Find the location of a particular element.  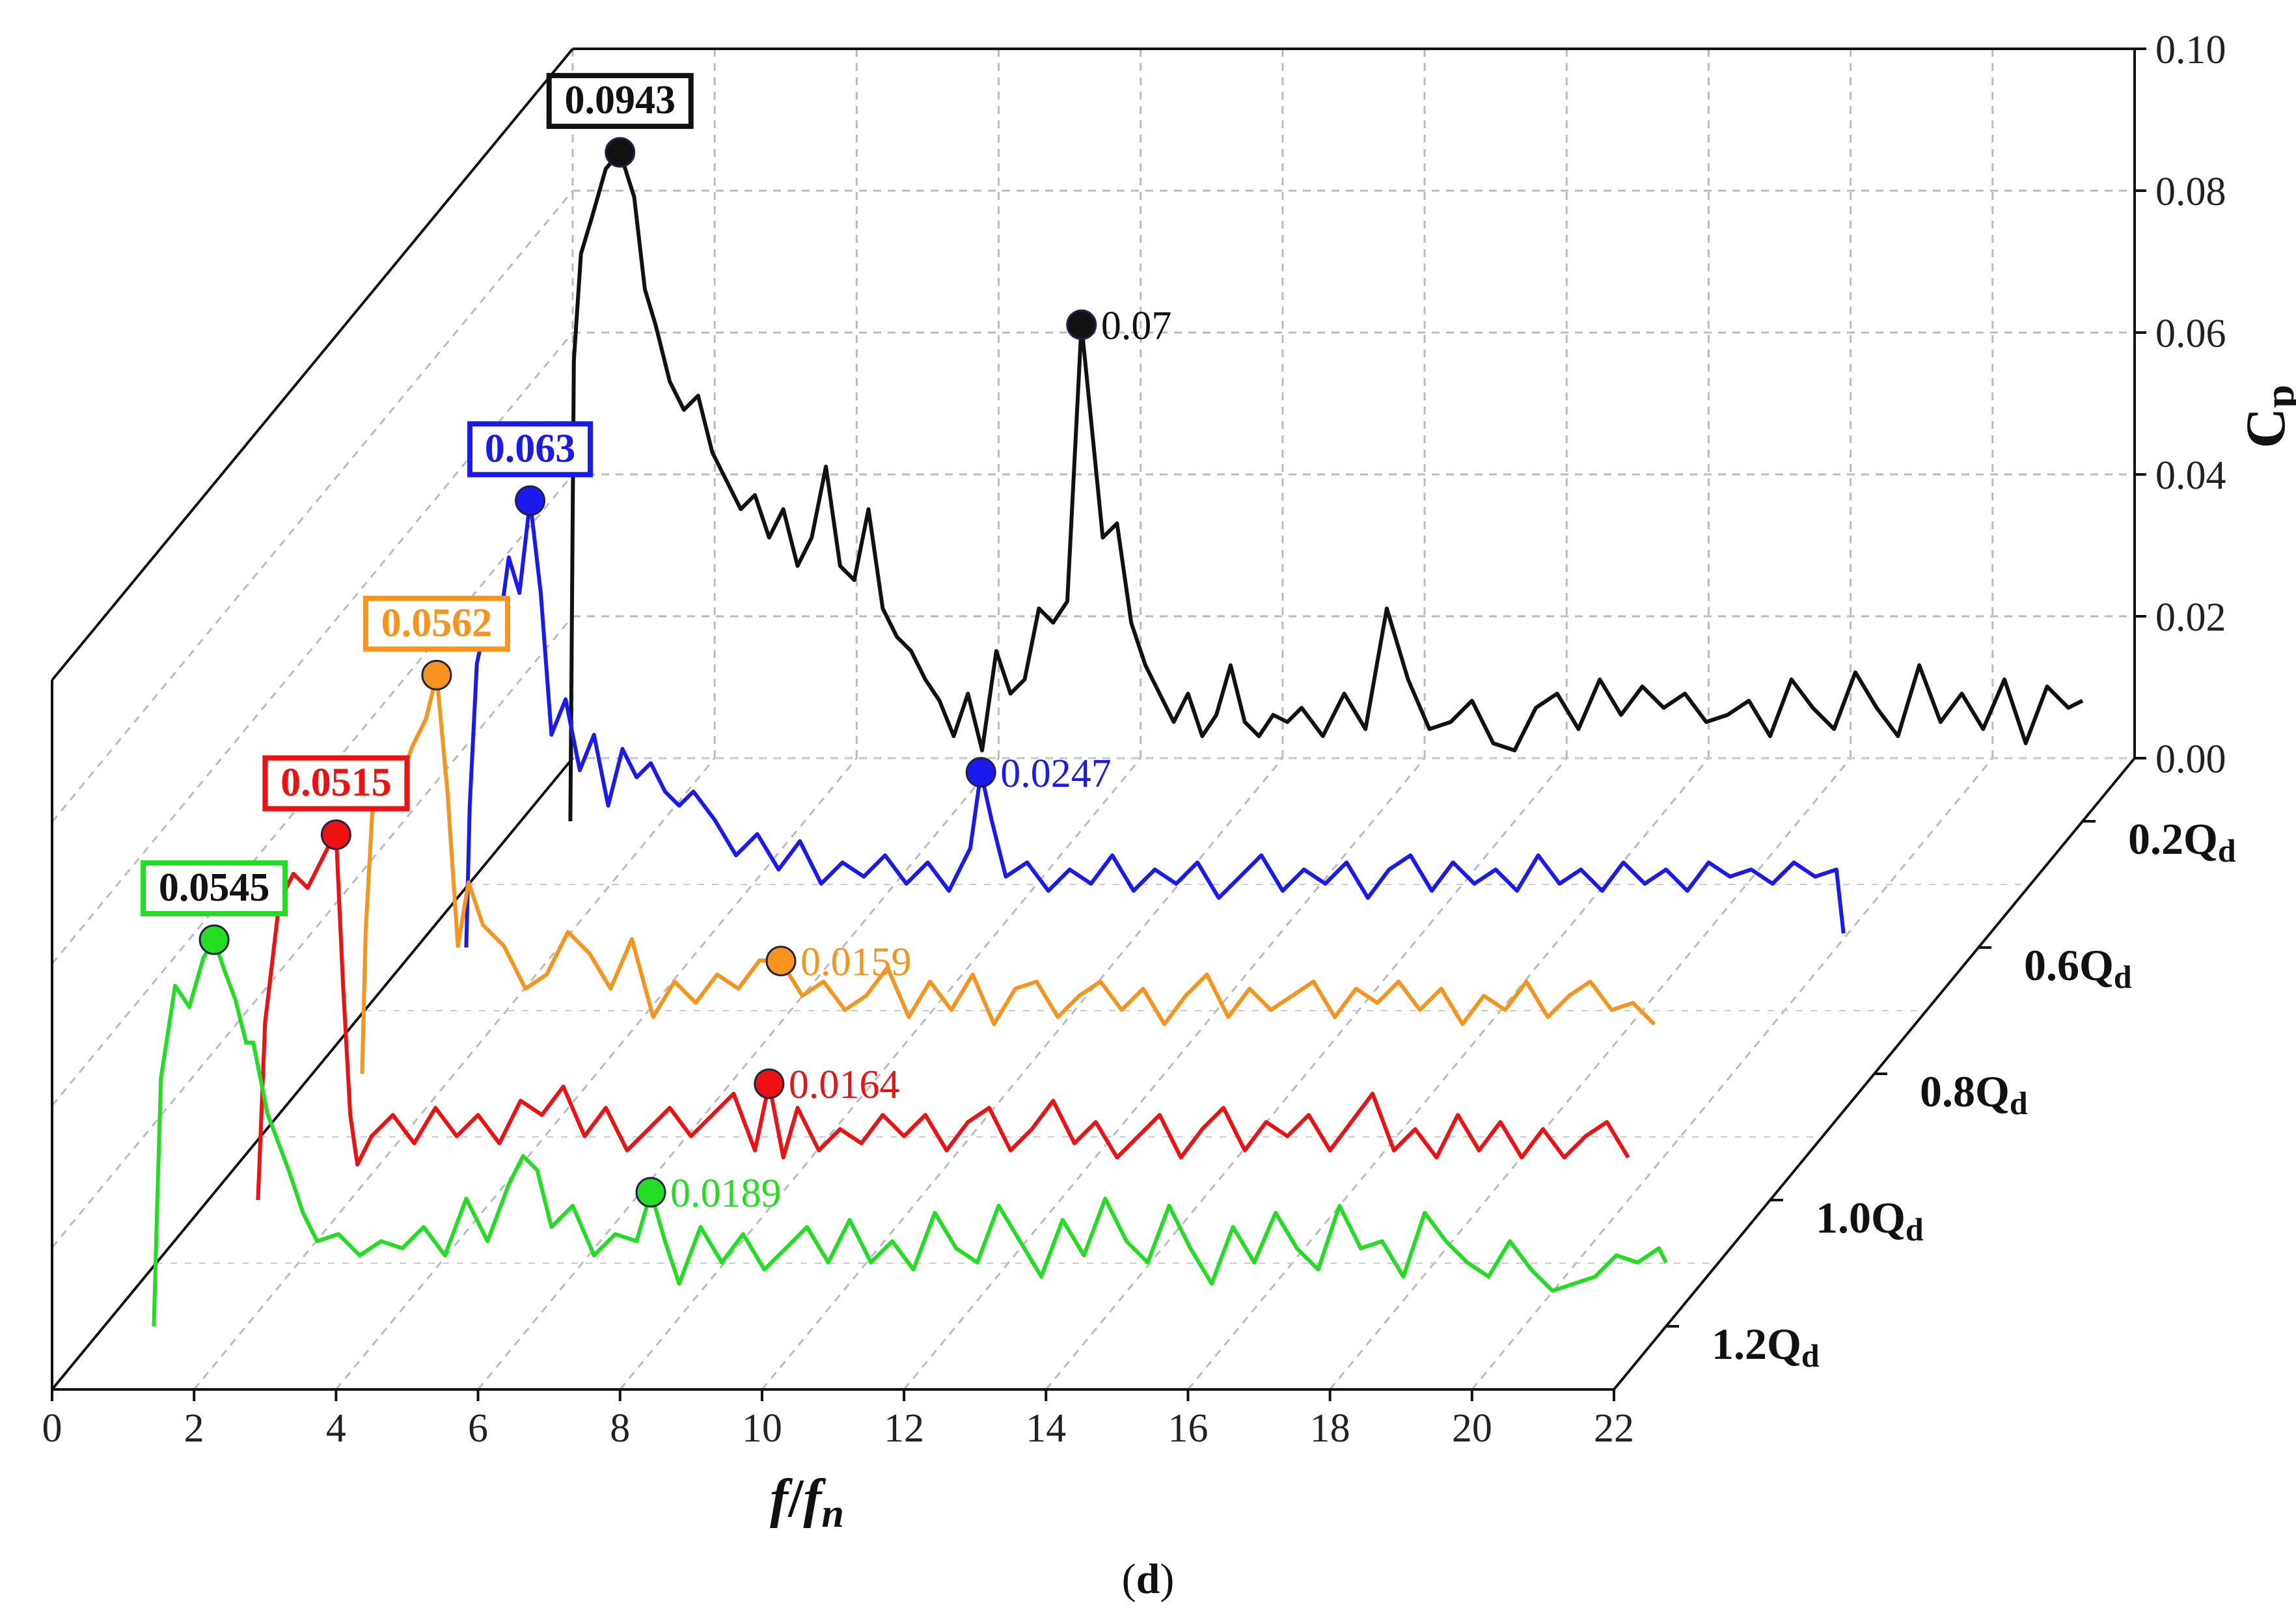

left-top-edge is located at coordinates (312, 364).